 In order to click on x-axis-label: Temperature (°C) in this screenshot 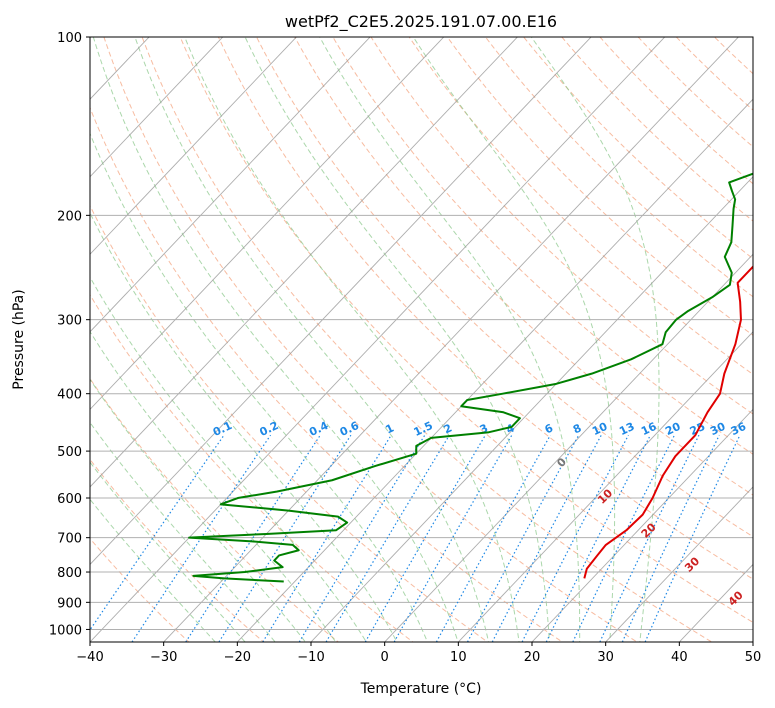, I will do `click(421, 689)`.